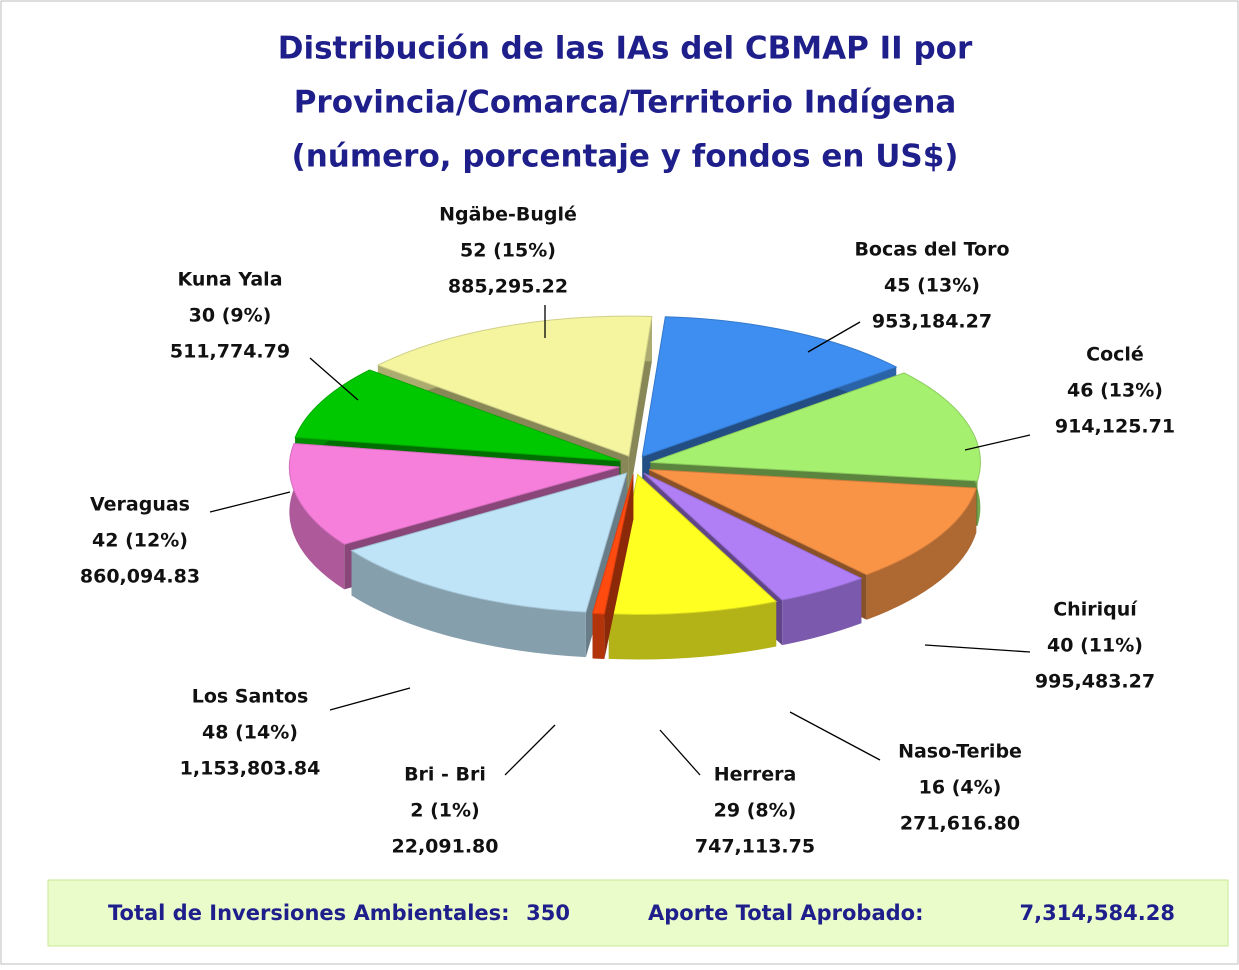  What do you see at coordinates (1095, 646) in the screenshot?
I see `data-label-value: 40 (11%)` at bounding box center [1095, 646].